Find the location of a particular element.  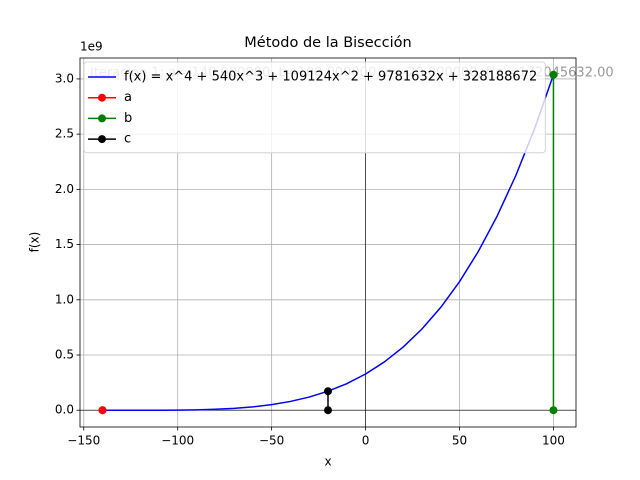

legend-label: b is located at coordinates (128, 118).